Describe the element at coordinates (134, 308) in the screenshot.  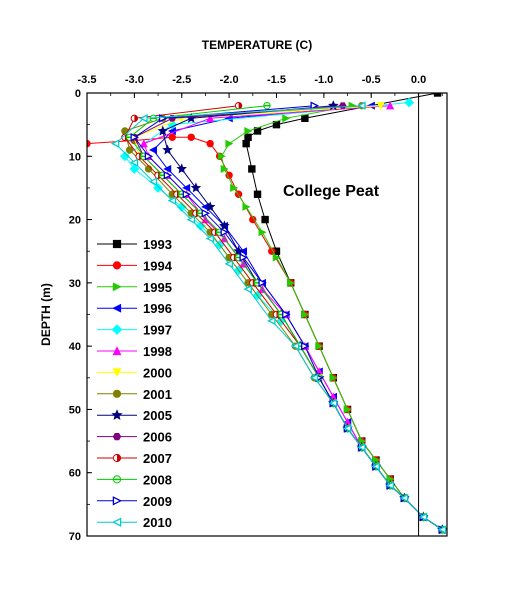
I see `legend-item-1996: 1996` at that location.